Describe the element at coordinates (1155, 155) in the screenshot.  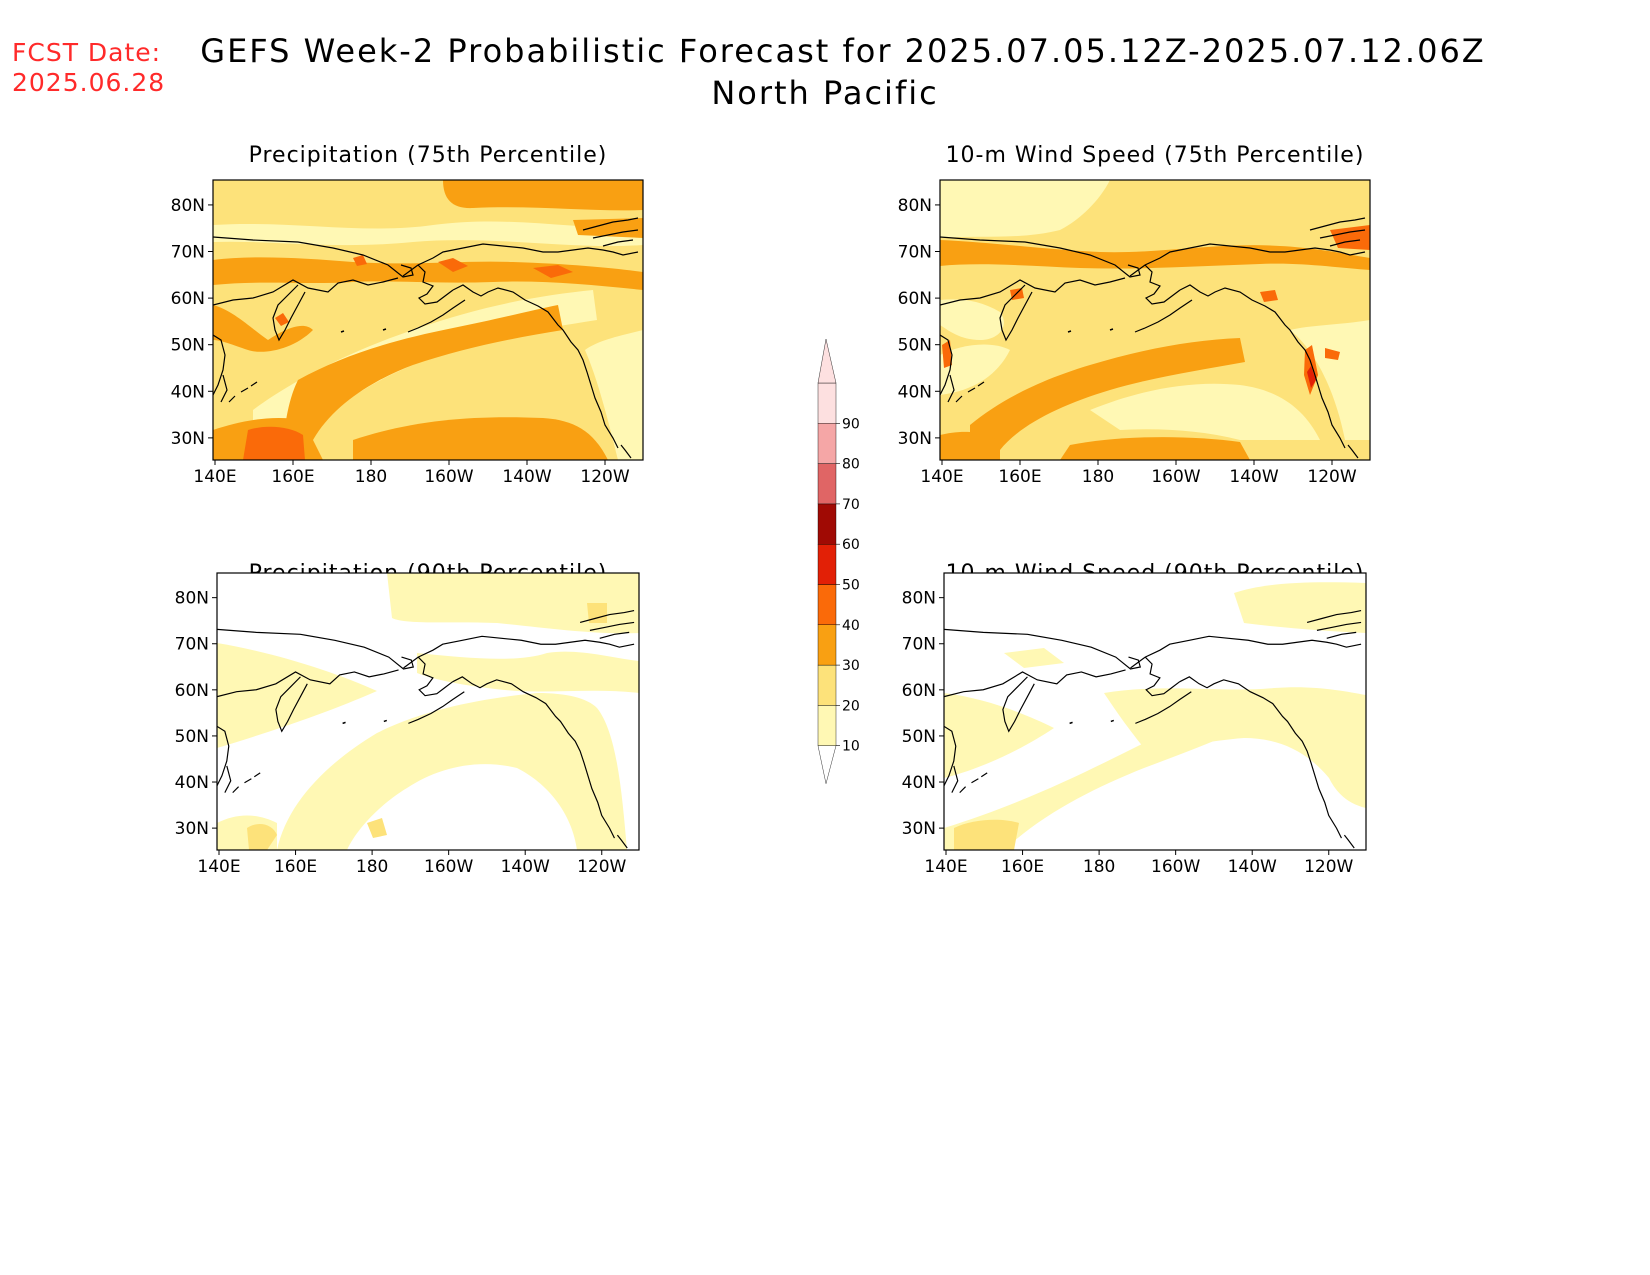
I see `panel-title-wind-75: 10-m Wind Speed (75th Percentile)` at that location.